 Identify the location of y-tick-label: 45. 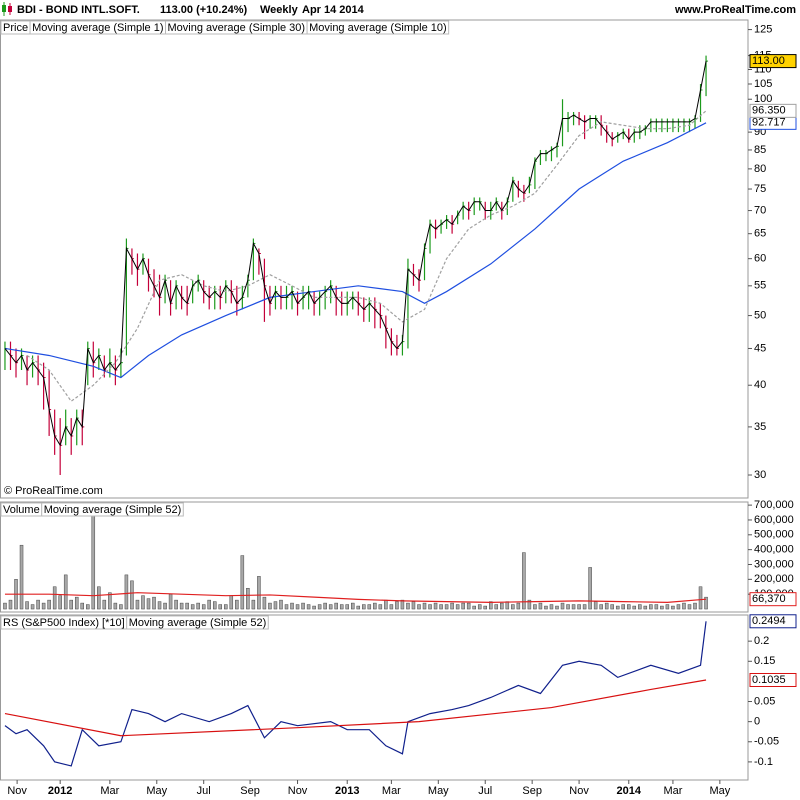
(760, 348).